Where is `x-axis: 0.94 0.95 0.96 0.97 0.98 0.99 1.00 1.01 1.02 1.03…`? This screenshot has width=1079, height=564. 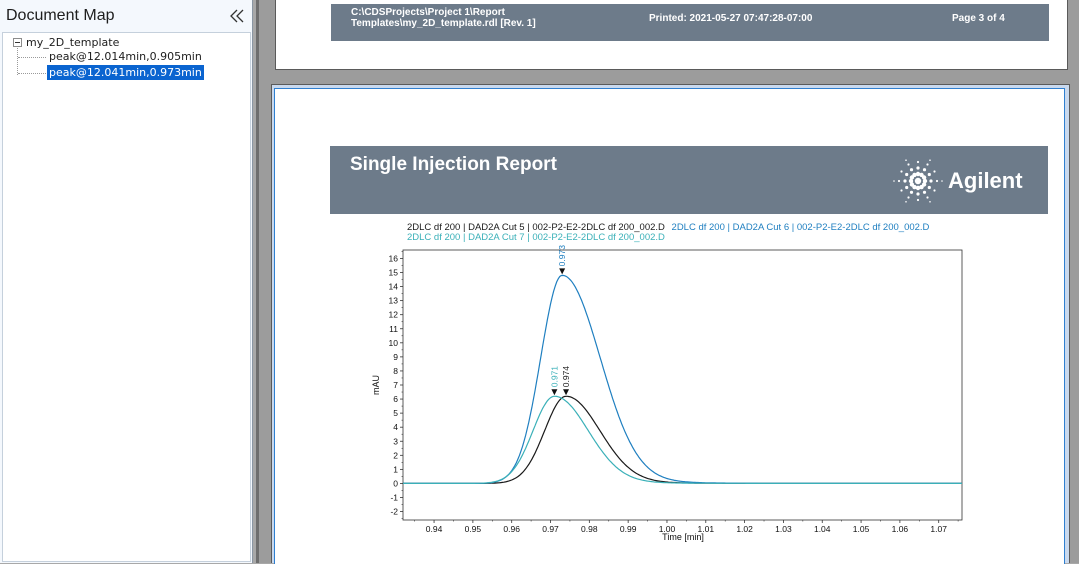 x-axis: 0.94 0.95 0.96 0.97 0.98 0.99 1.00 1.01 1.02 1.03… is located at coordinates (686, 527).